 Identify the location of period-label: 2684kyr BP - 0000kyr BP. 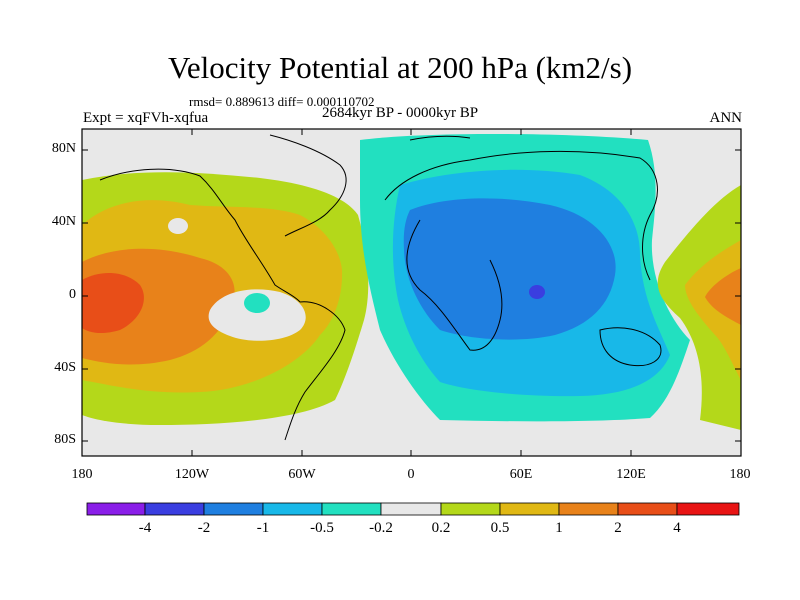
(400, 113).